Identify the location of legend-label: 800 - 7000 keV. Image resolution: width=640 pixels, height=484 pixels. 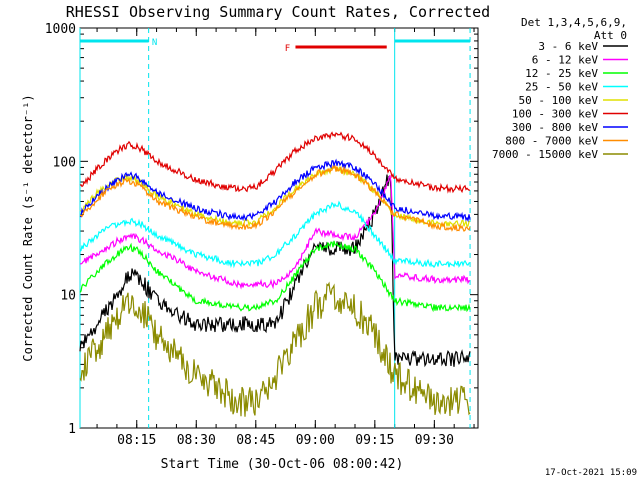
(551, 141).